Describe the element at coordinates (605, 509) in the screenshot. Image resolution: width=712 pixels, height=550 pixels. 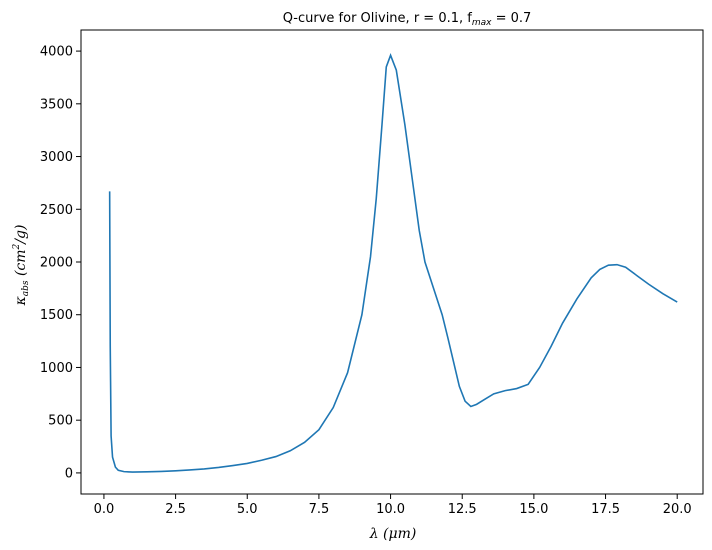
I see `x-tick-label: 17.5` at that location.